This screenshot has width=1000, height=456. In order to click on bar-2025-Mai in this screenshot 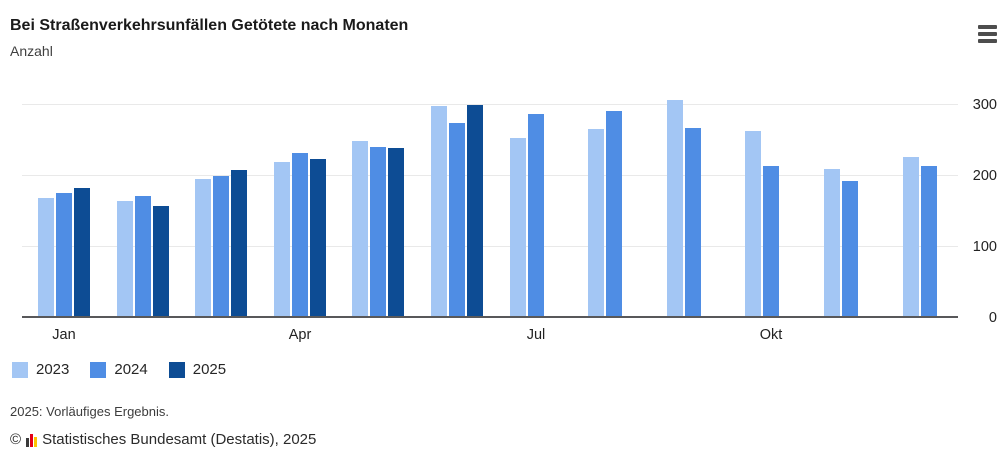, I will do `click(396, 232)`.